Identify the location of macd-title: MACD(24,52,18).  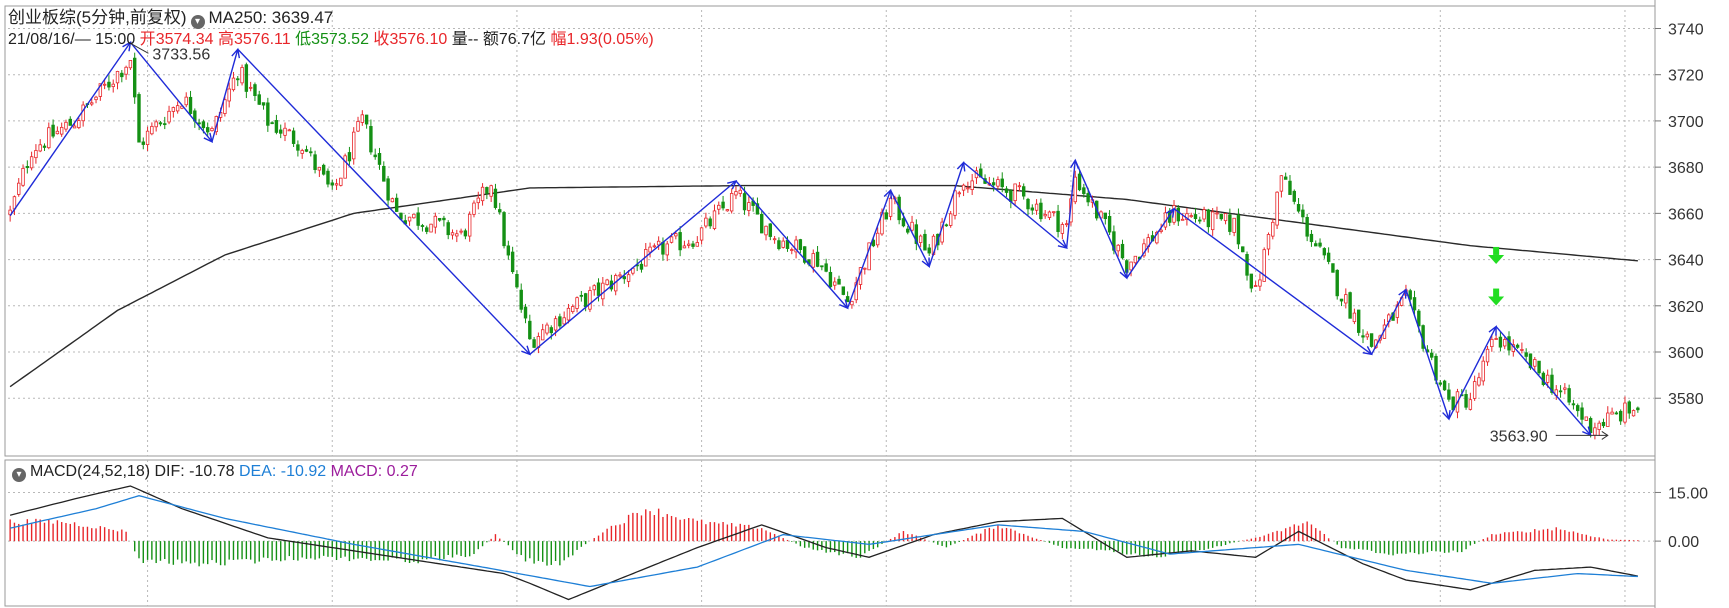
(90, 471).